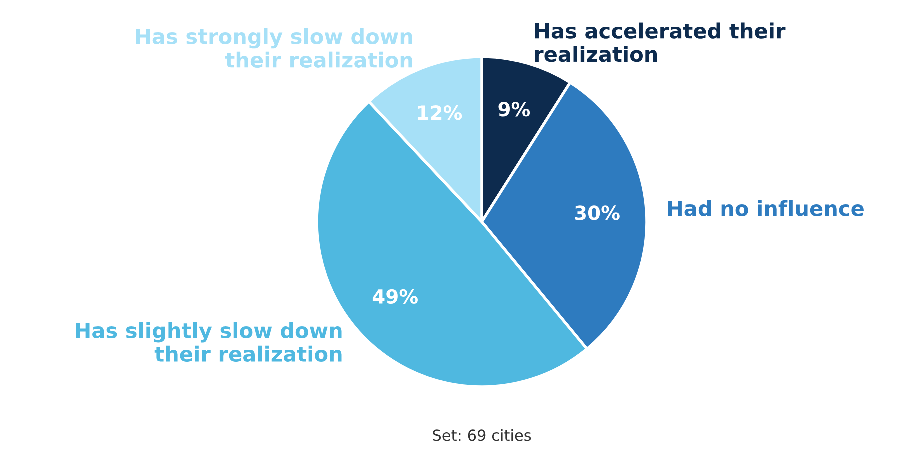  I want to click on data-label: 30%, so click(597, 213).